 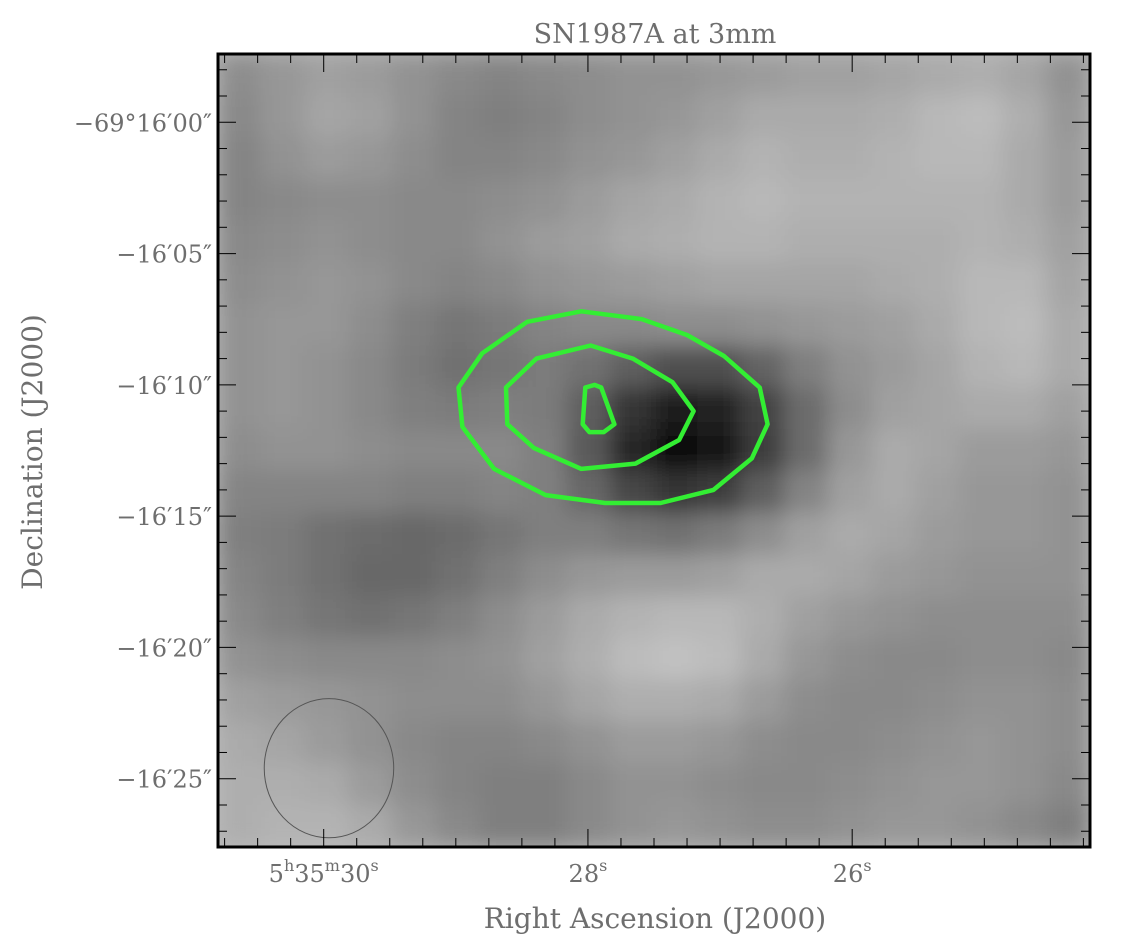 What do you see at coordinates (329, 768) in the screenshot?
I see `beam-layer` at bounding box center [329, 768].